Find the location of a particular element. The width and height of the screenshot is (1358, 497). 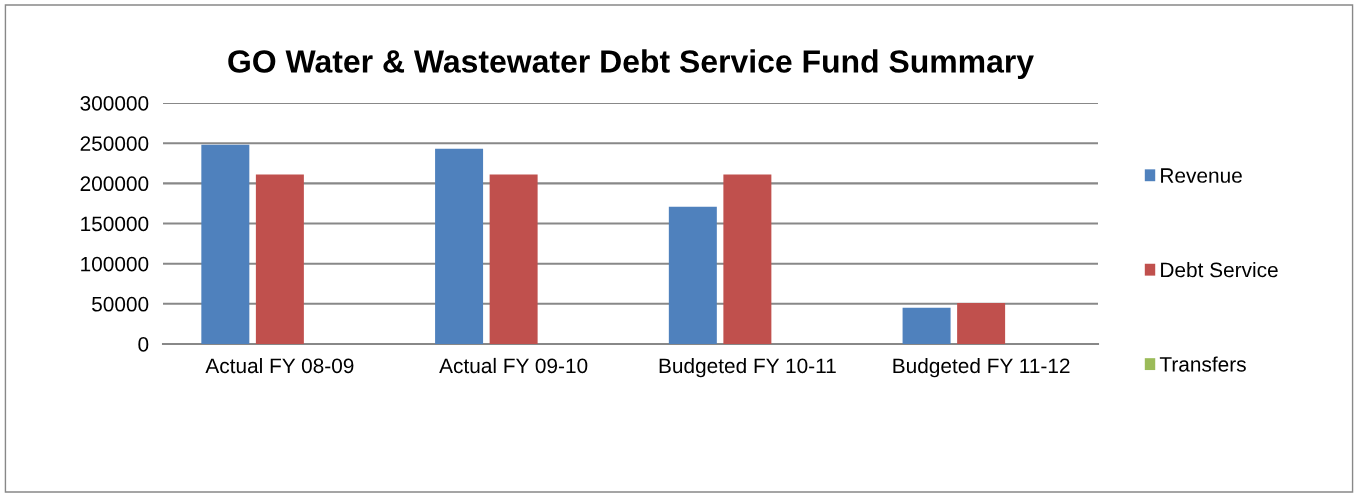

y-tick-label: 0 is located at coordinates (143, 344).